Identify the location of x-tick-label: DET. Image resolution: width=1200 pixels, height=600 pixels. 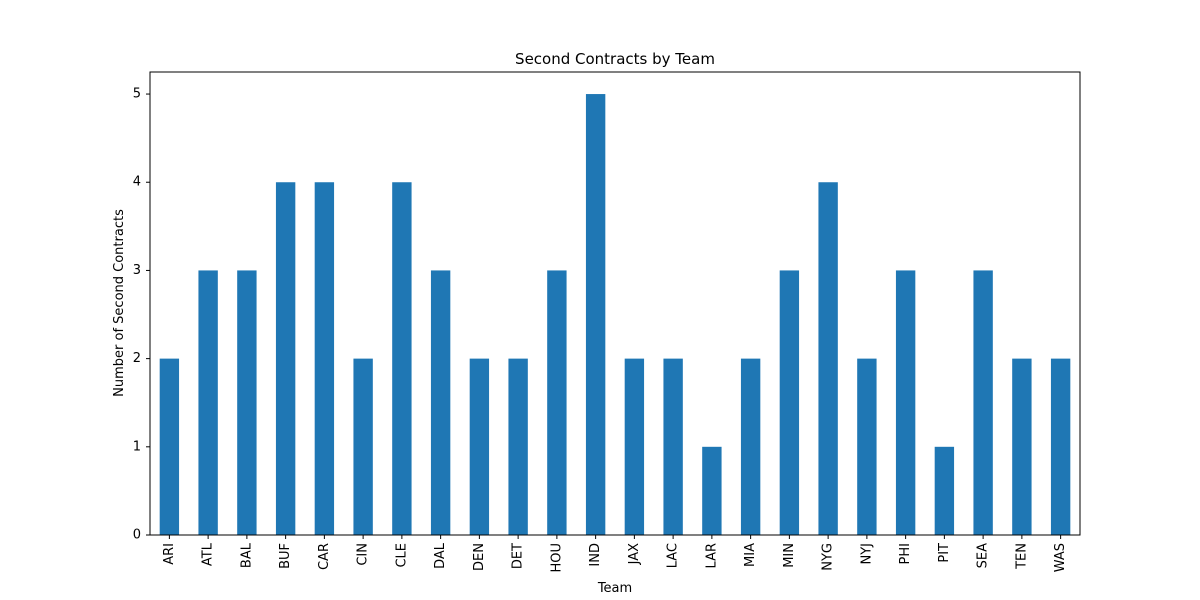
(518, 556).